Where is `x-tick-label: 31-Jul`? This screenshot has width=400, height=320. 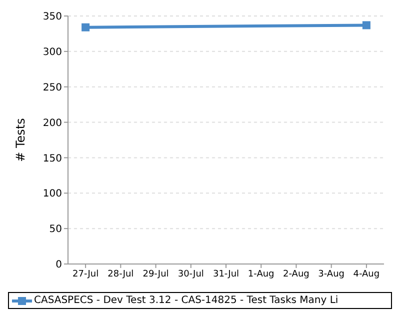 x-tick-label: 31-Jul is located at coordinates (226, 274).